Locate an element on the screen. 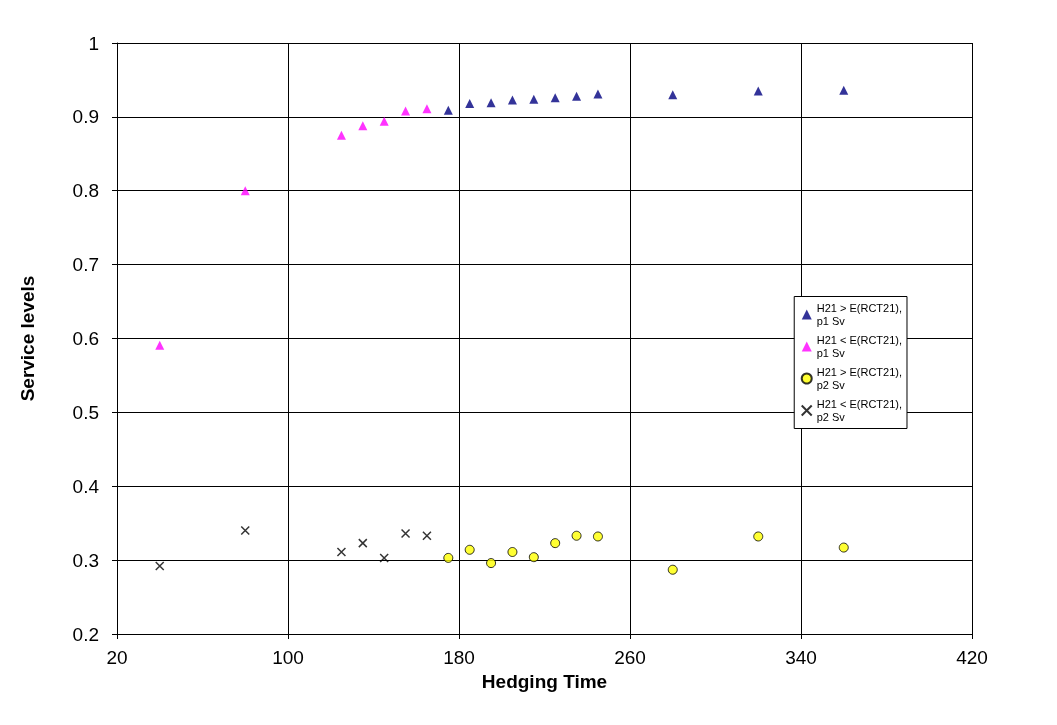  x-tick-label: 180 is located at coordinates (459, 657).